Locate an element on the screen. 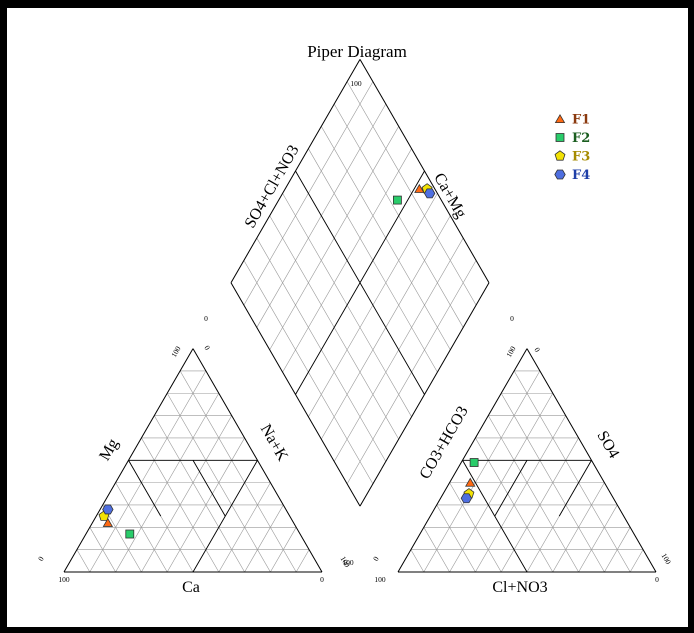 This screenshot has height=633, width=694. legend-label-f2: F2 is located at coordinates (581, 138).